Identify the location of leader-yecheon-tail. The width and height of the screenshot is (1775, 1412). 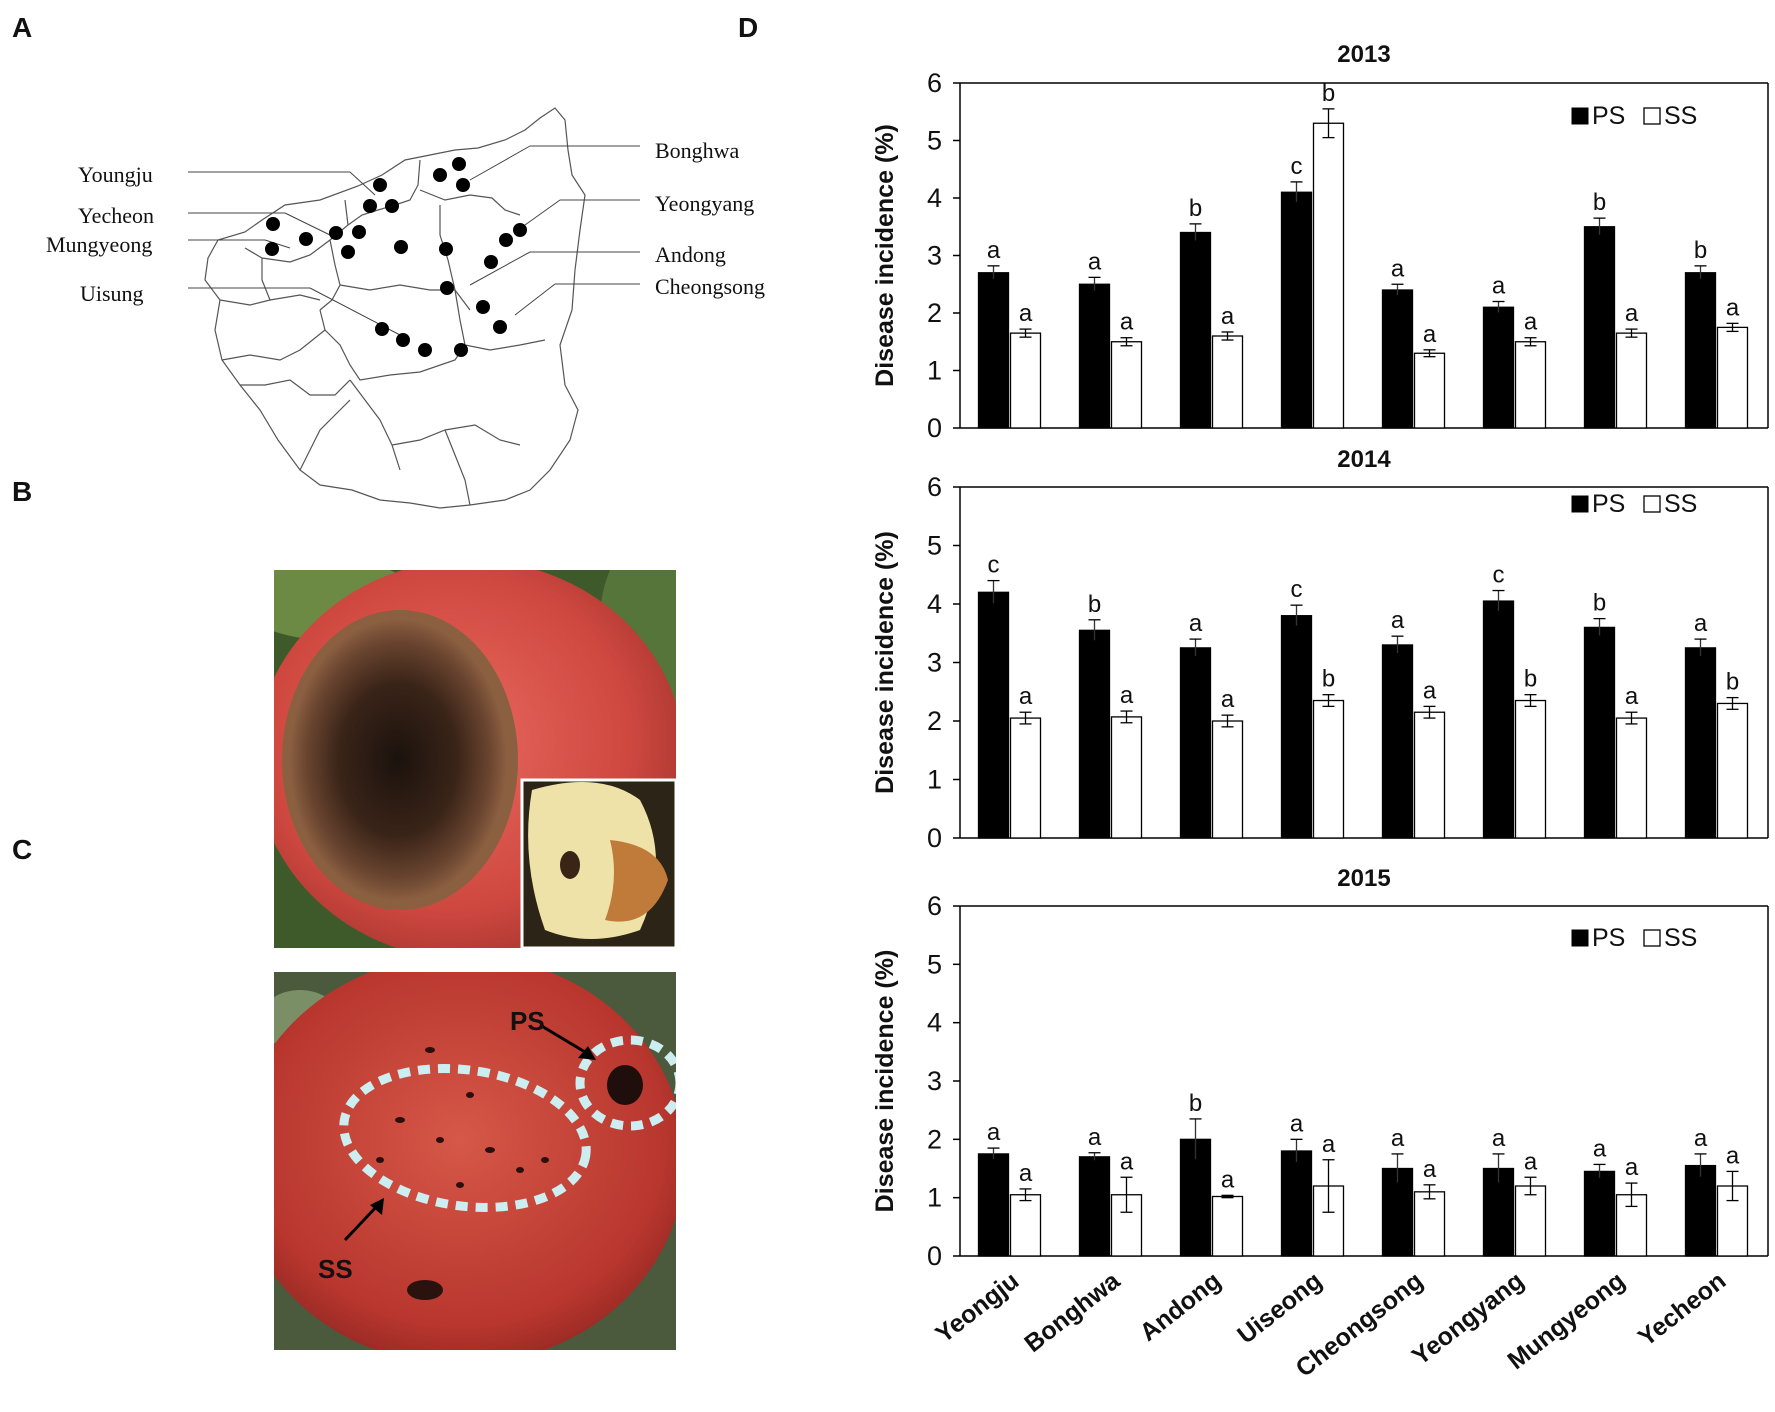
(307, 224).